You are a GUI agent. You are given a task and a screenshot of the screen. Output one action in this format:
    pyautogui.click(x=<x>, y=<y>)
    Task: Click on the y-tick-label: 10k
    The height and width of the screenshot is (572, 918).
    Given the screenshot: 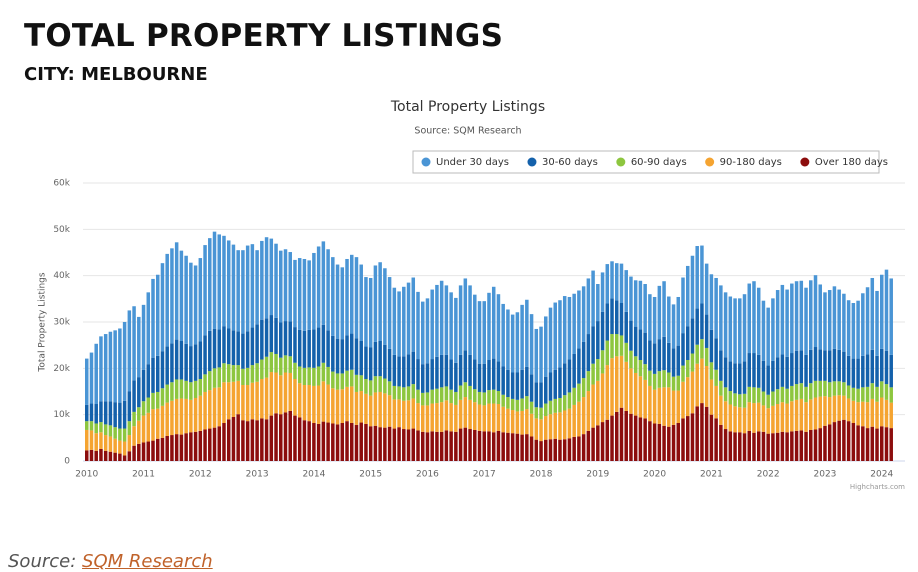 What is the action you would take?
    pyautogui.click(x=61, y=415)
    